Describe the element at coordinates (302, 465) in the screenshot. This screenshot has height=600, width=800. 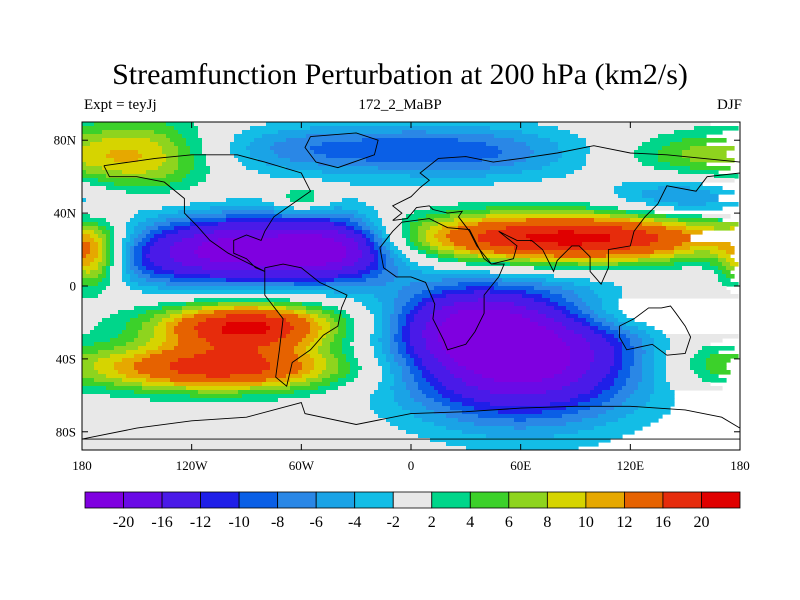
I see `x-tick-label: 60W` at that location.